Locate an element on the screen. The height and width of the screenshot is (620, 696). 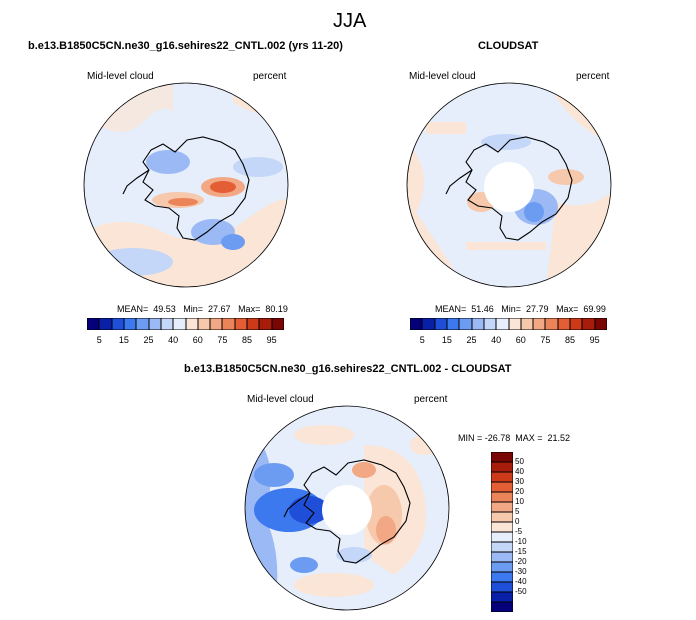
obs-polar-map is located at coordinates (509, 185).